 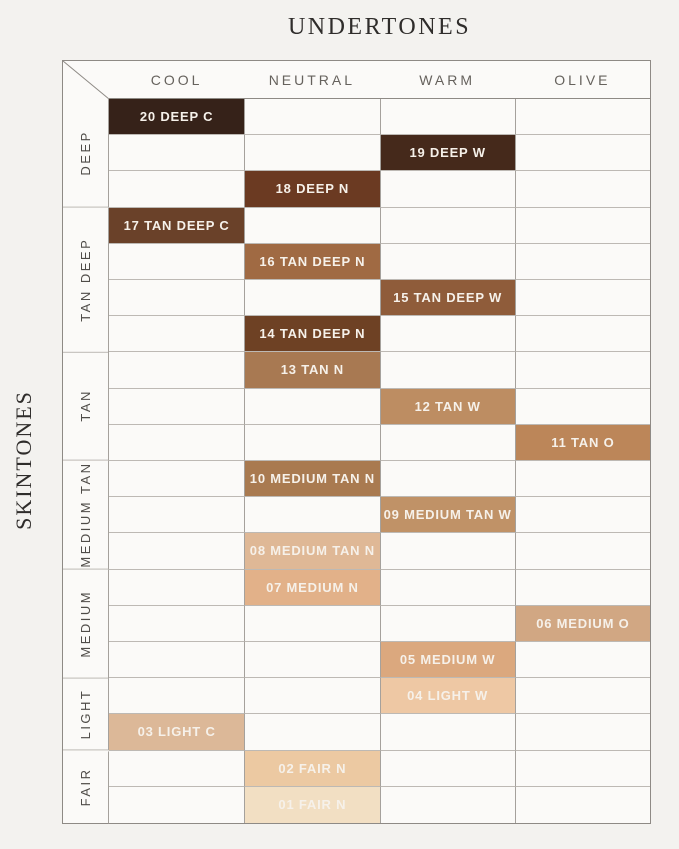 What do you see at coordinates (312, 479) in the screenshot?
I see `shade-cell: 10 MEDIUM TAN N` at bounding box center [312, 479].